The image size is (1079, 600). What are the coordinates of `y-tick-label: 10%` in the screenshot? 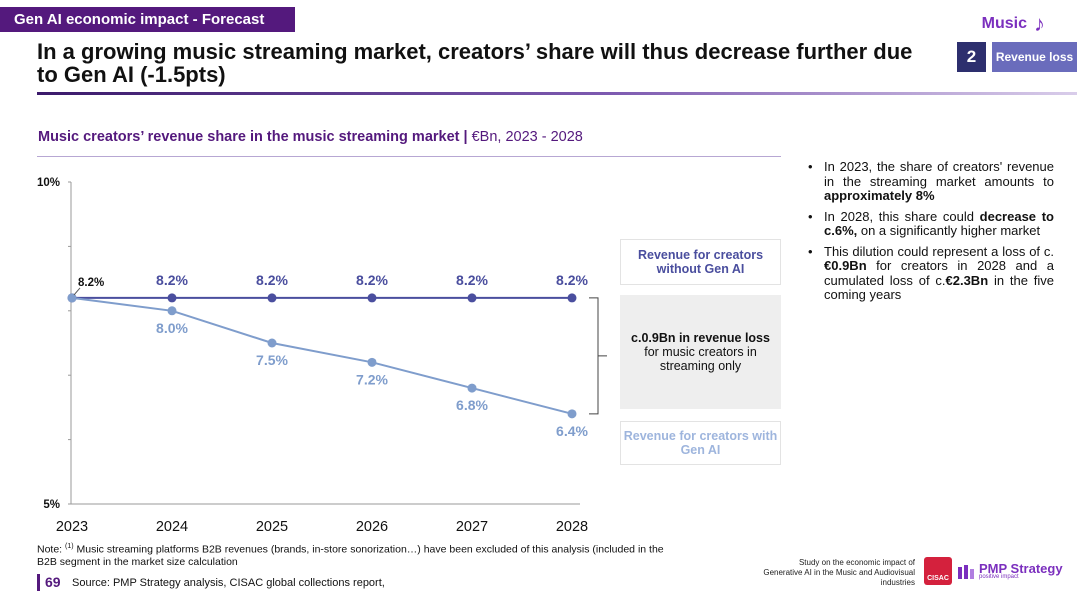 It's located at (48, 183).